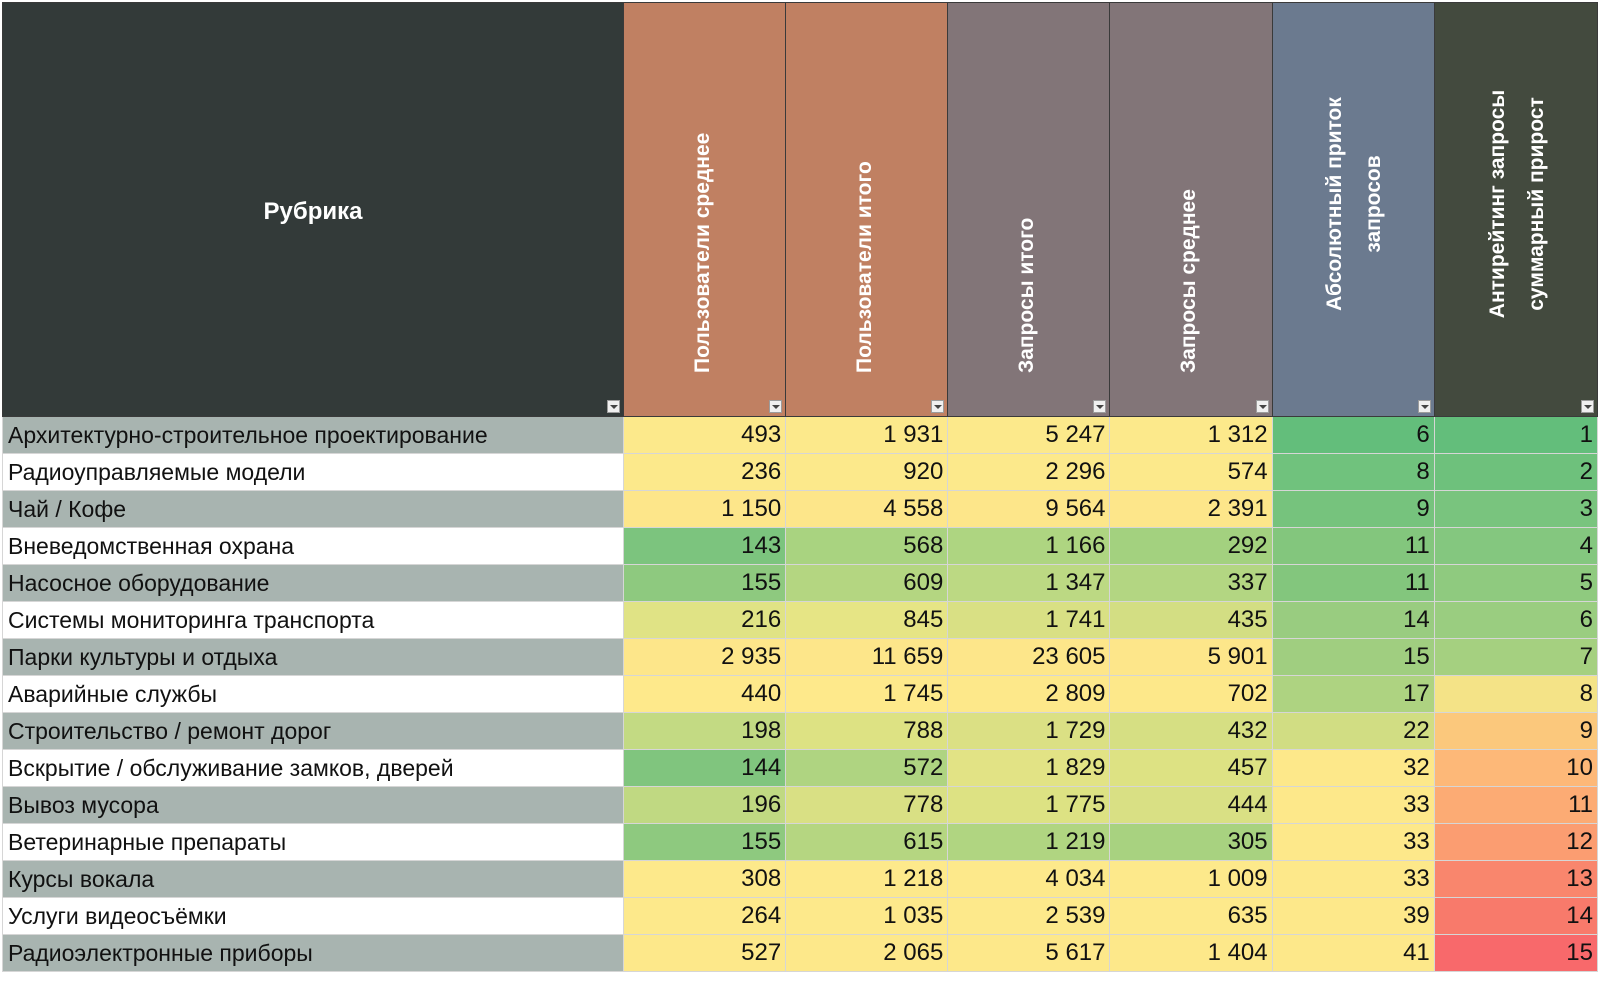  I want to click on value-cell: 2 935, so click(705, 657).